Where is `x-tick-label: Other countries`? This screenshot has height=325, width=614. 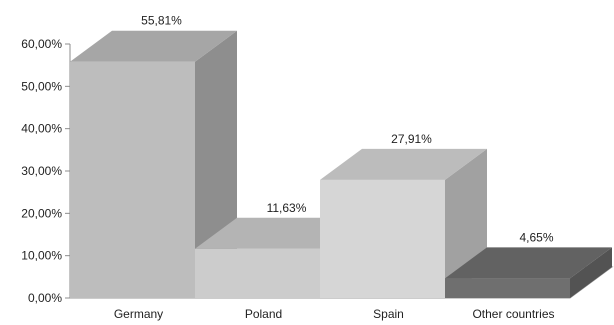 x-tick-label: Other countries is located at coordinates (513, 314).